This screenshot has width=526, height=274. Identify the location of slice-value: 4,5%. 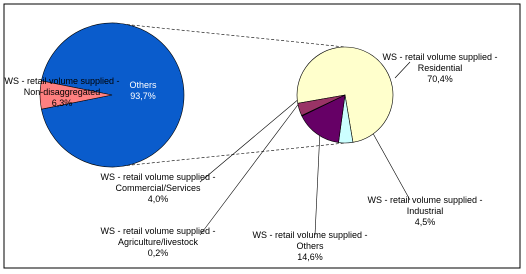
(425, 222).